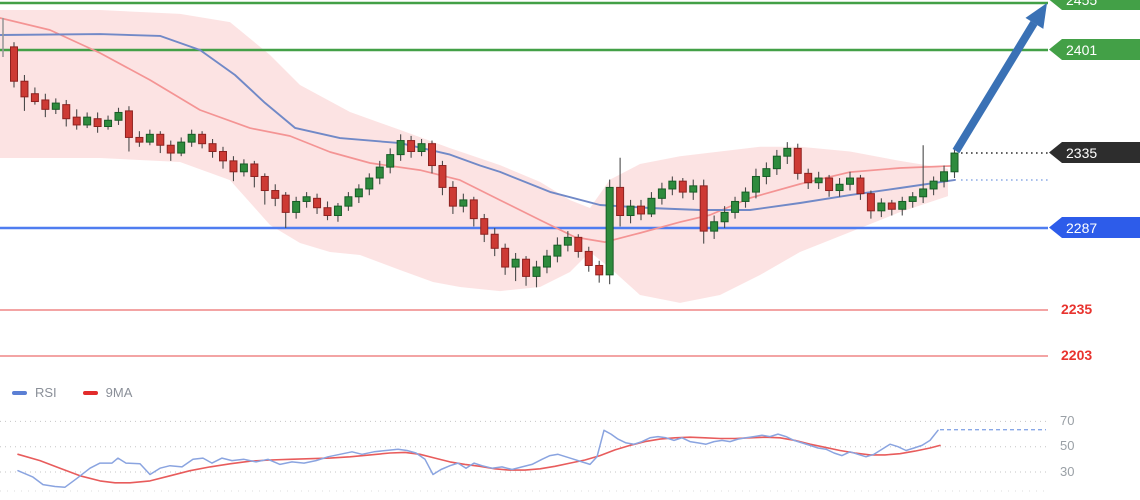 Image resolution: width=1140 pixels, height=500 pixels. I want to click on price-label-minor-1: 2235, so click(1077, 309).